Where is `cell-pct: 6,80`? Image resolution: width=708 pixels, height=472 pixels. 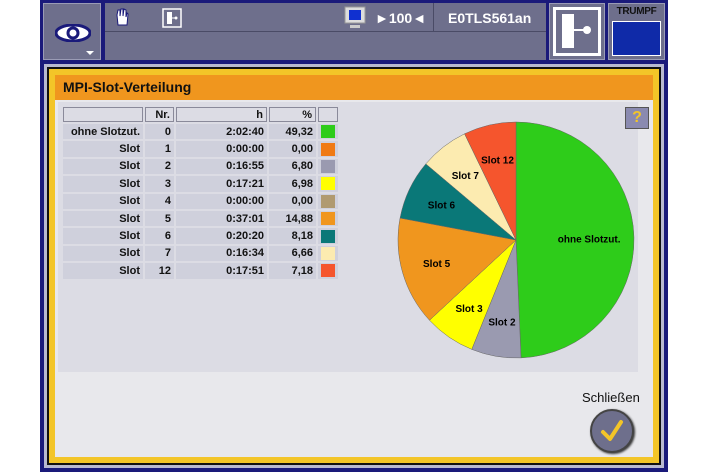
cell-pct: 6,80 is located at coordinates (292, 166).